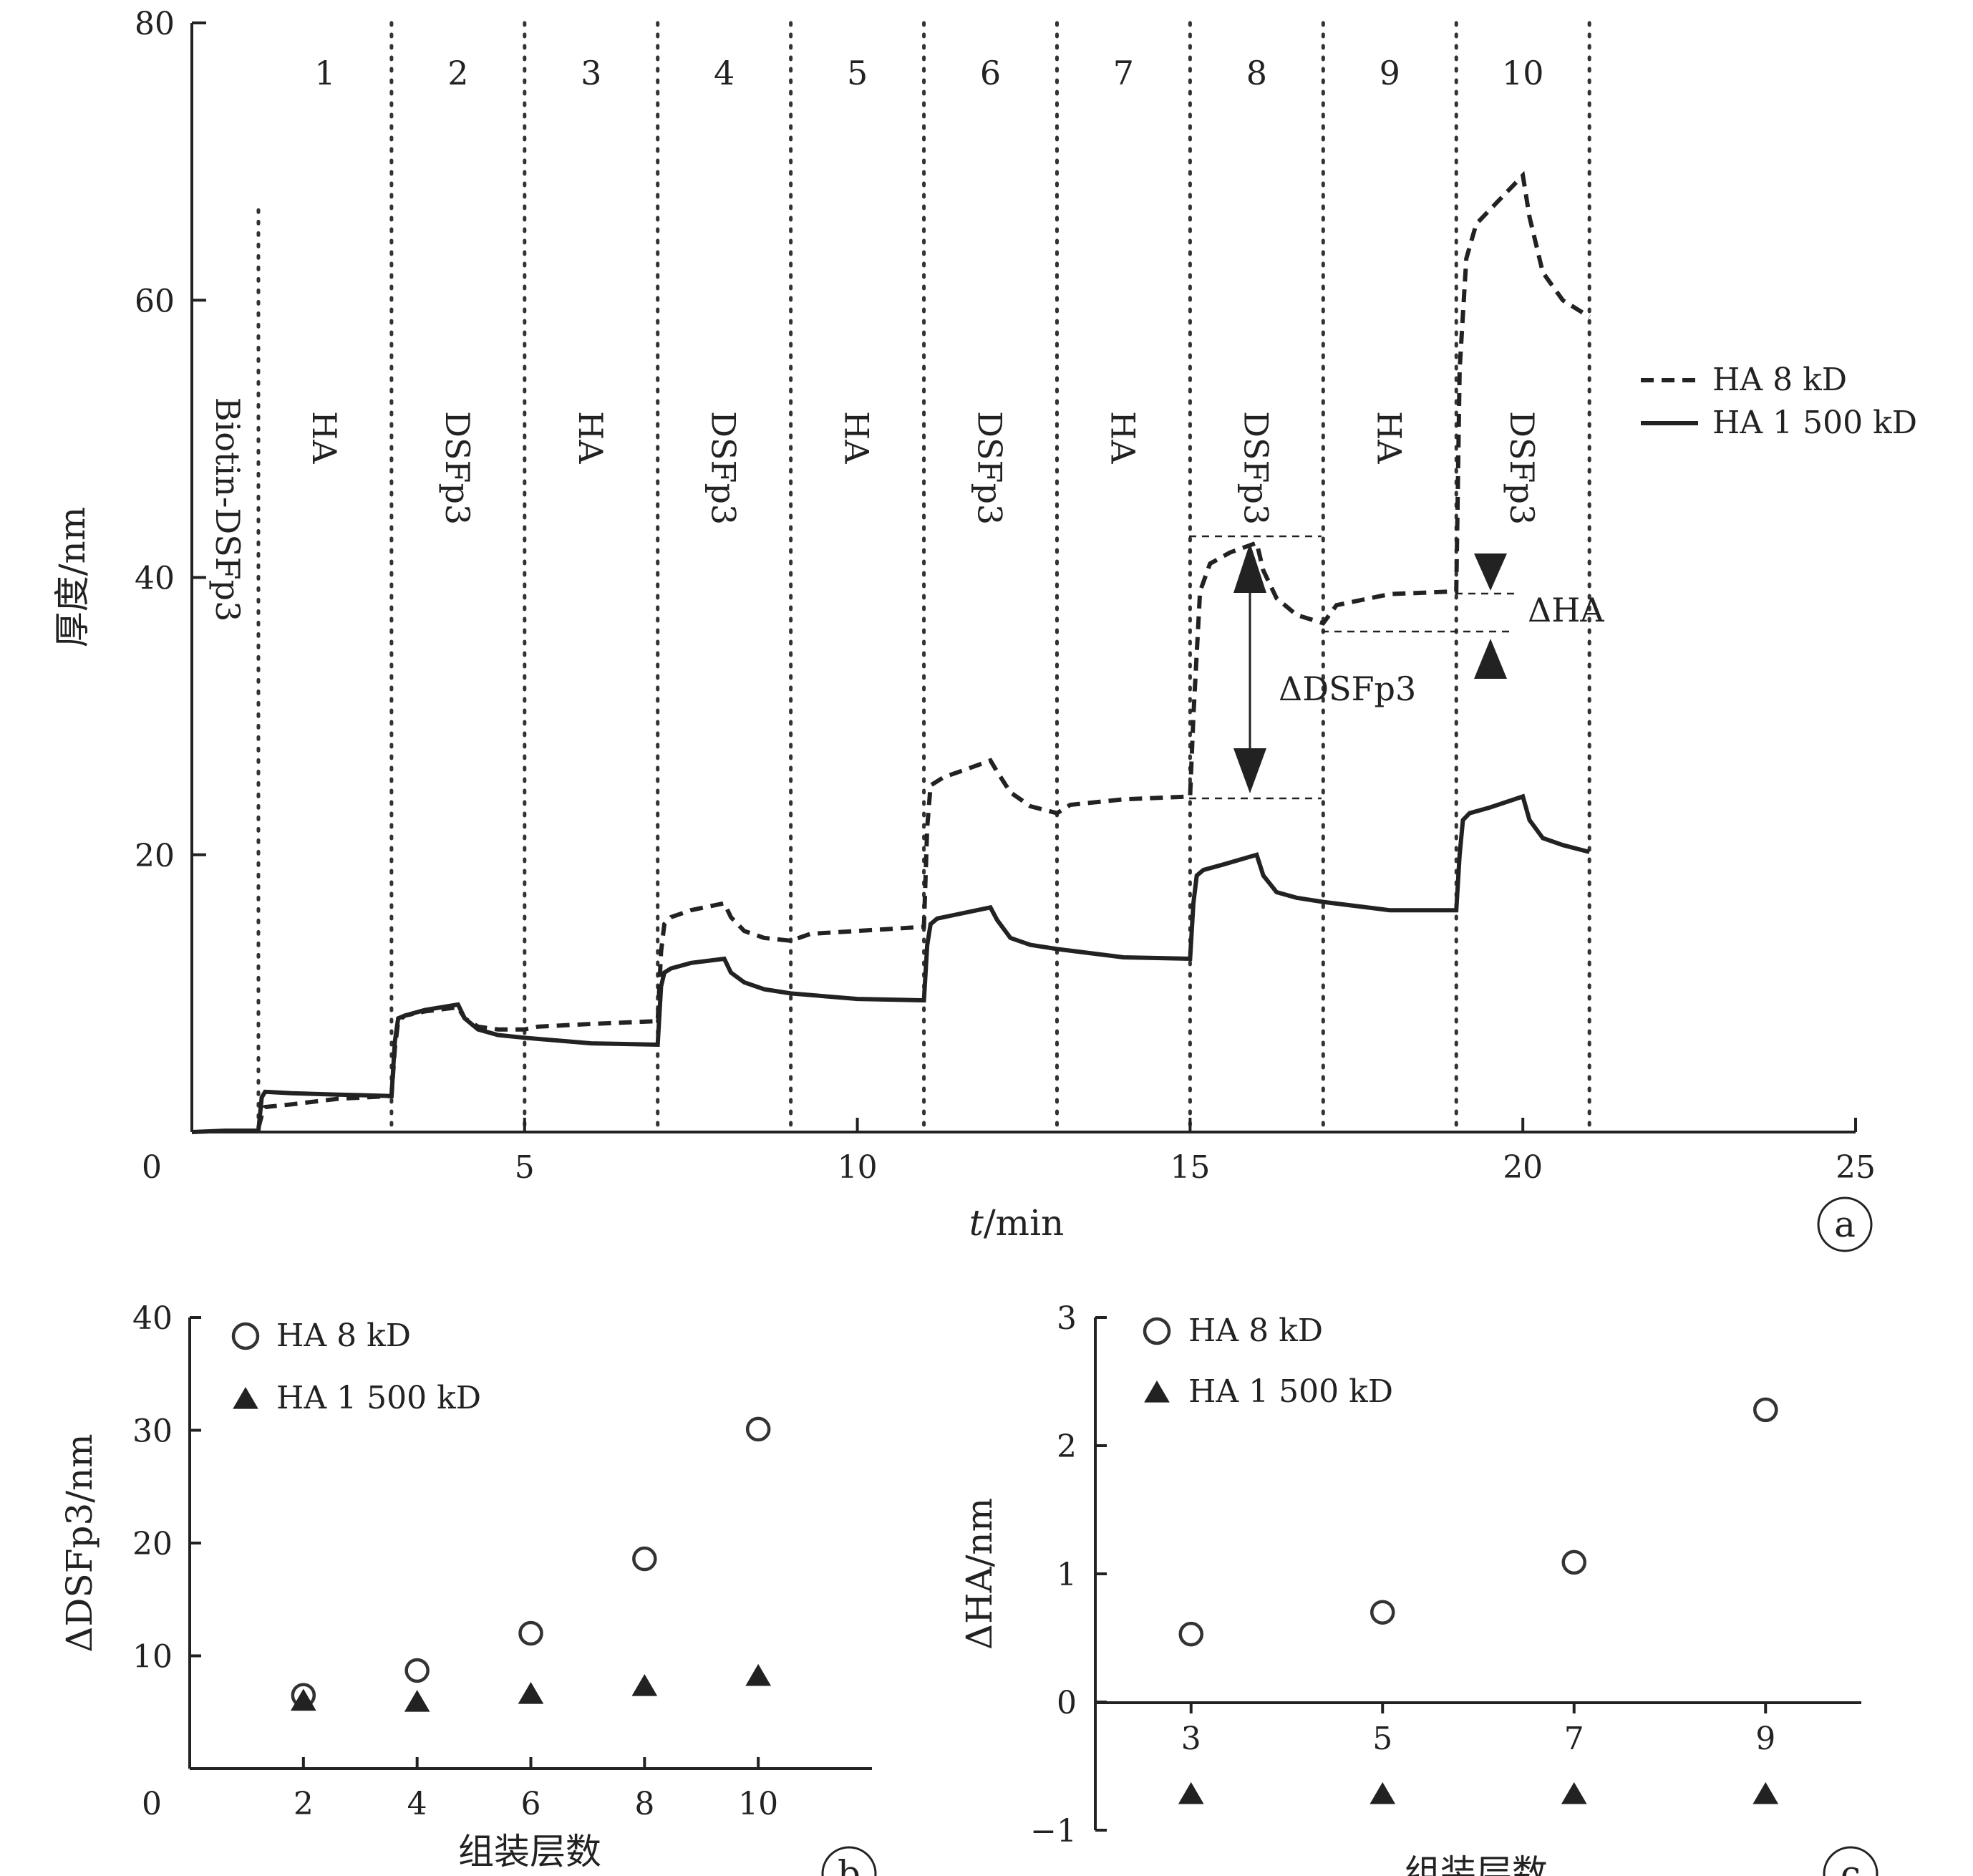  What do you see at coordinates (1856, 1167) in the screenshot?
I see `x-tick-label: 25` at bounding box center [1856, 1167].